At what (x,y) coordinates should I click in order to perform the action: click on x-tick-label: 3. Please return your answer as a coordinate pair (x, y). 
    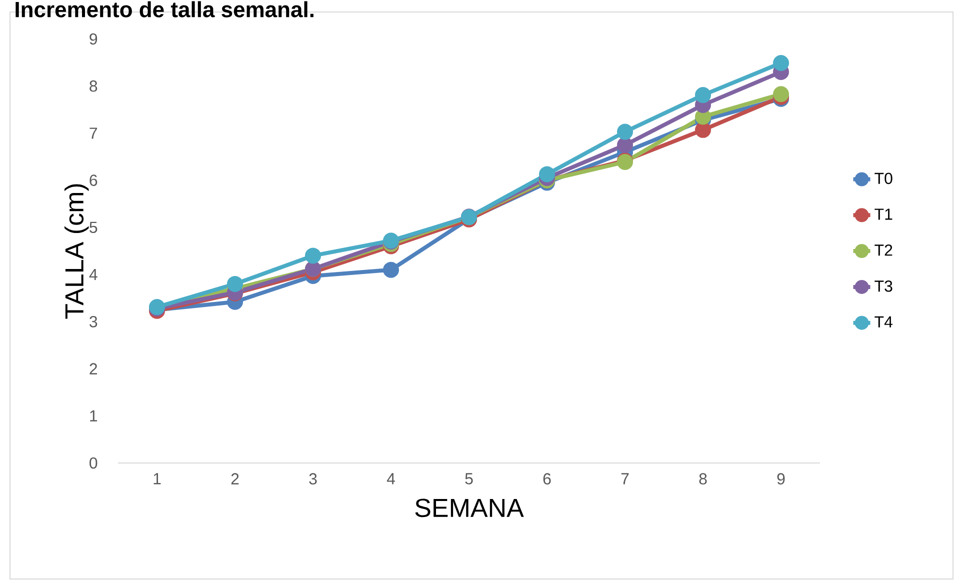
    Looking at the image, I should click on (313, 479).